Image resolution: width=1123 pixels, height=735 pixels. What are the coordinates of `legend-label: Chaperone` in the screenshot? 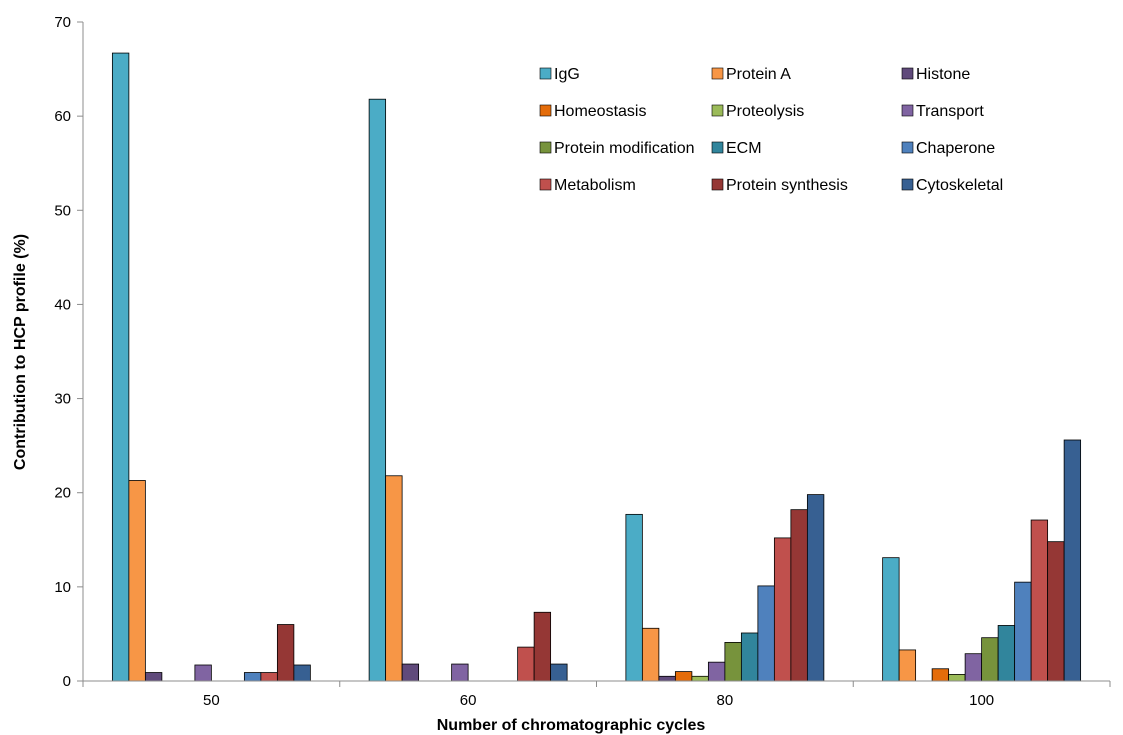 It's located at (955, 148).